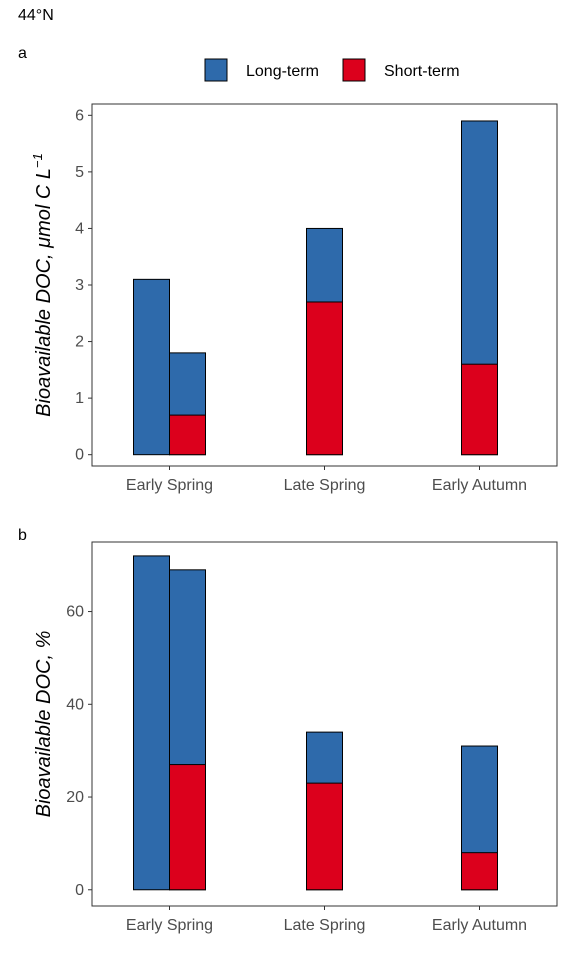  I want to click on panel-b-x-axis: Early Spring Late Spring Early Autumn, so click(326, 920).